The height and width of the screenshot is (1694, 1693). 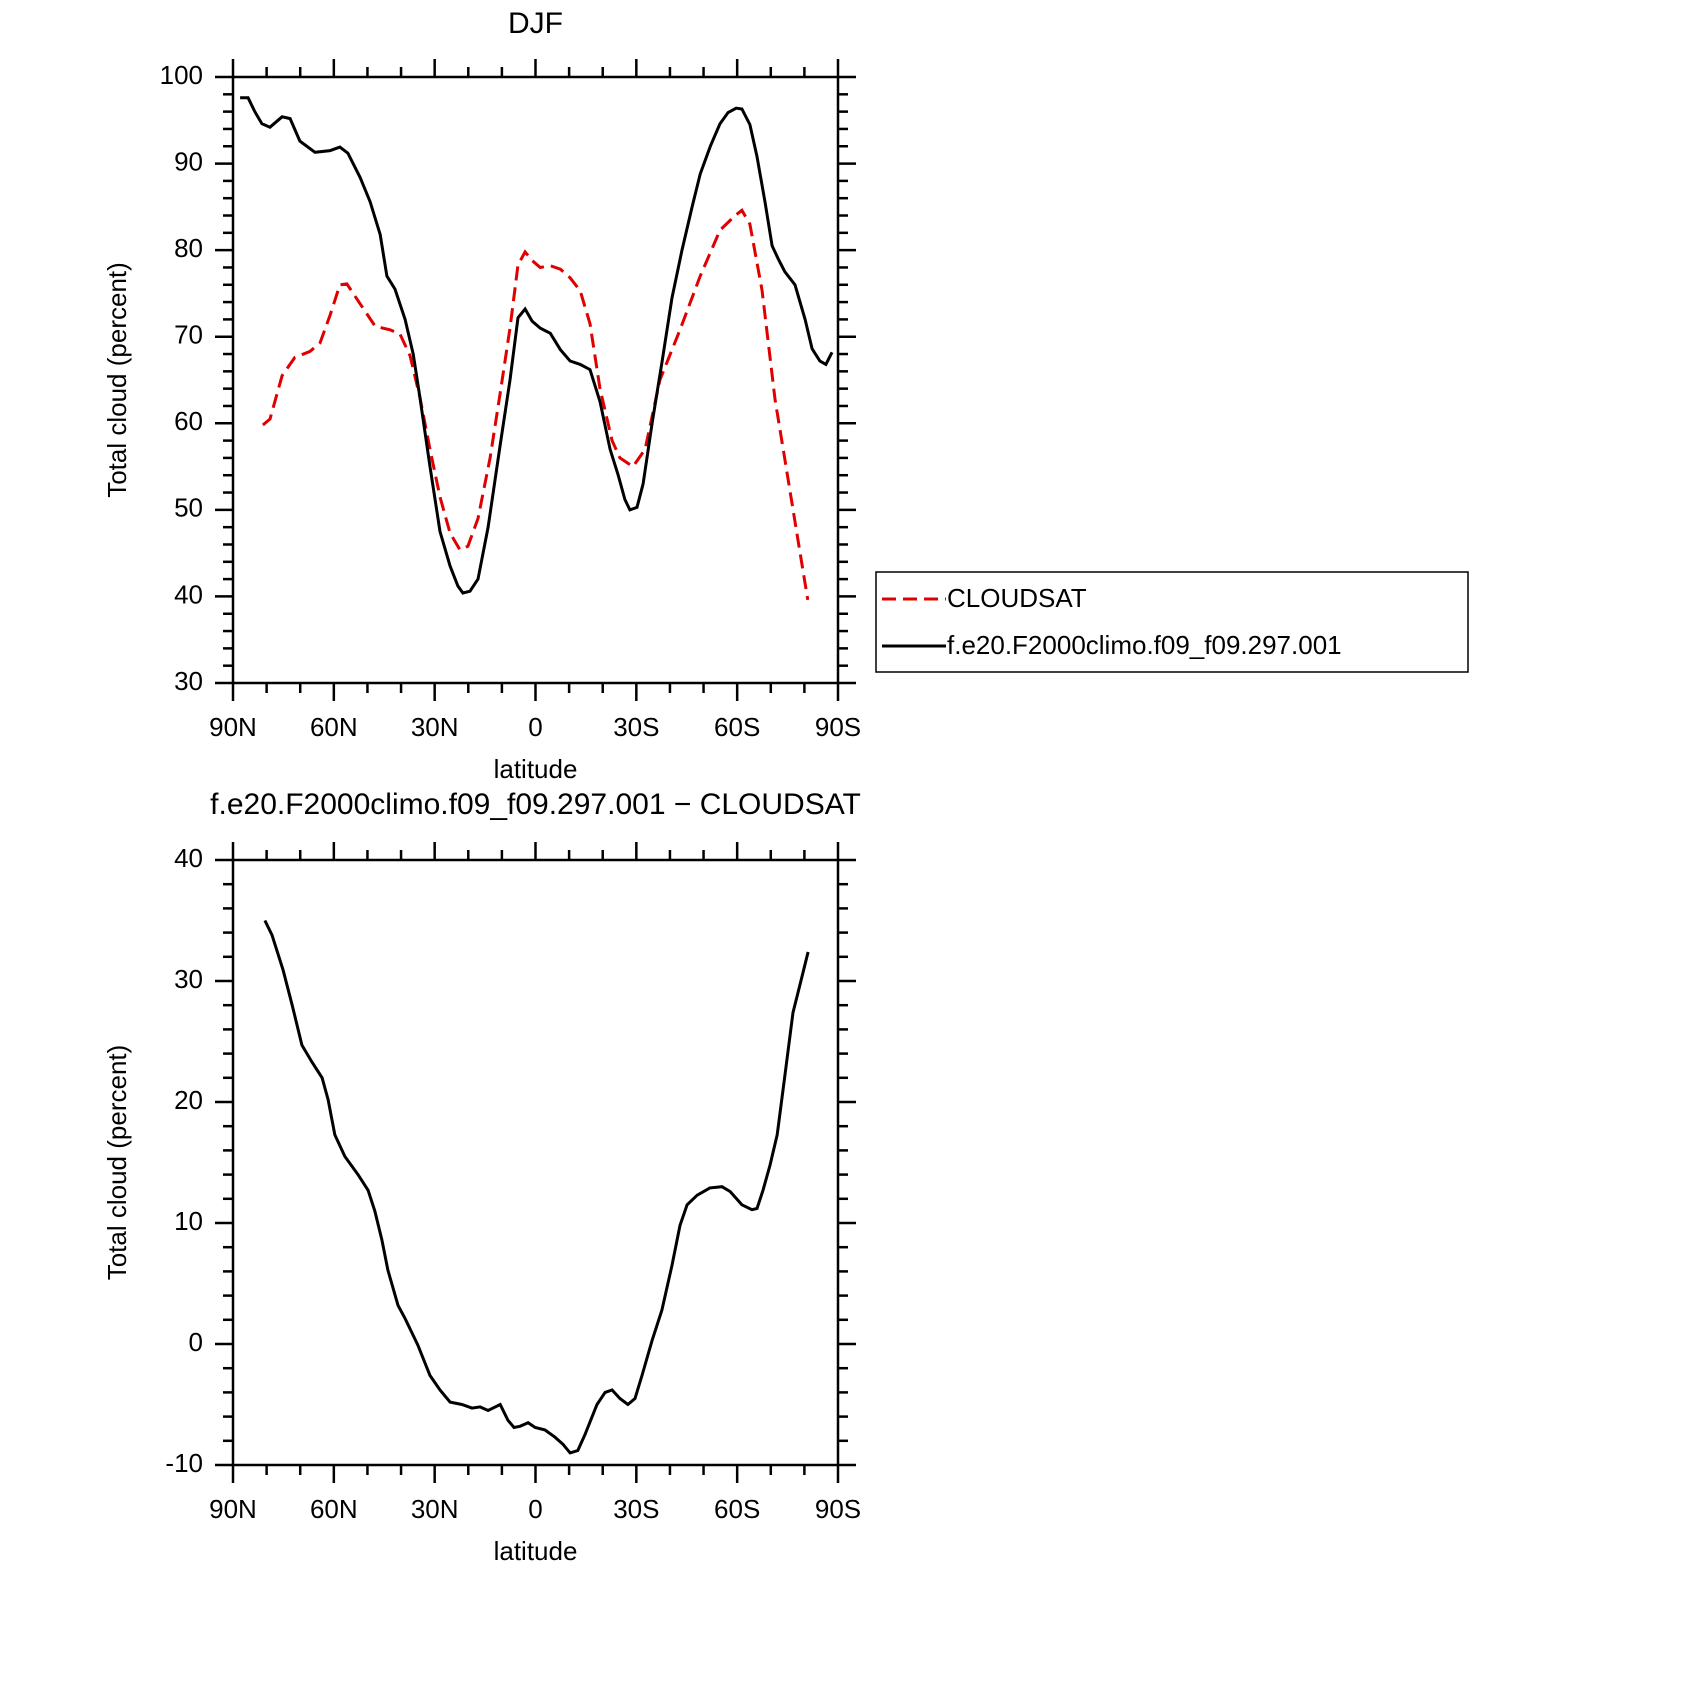 I want to click on legend-box, so click(x=1172, y=622).